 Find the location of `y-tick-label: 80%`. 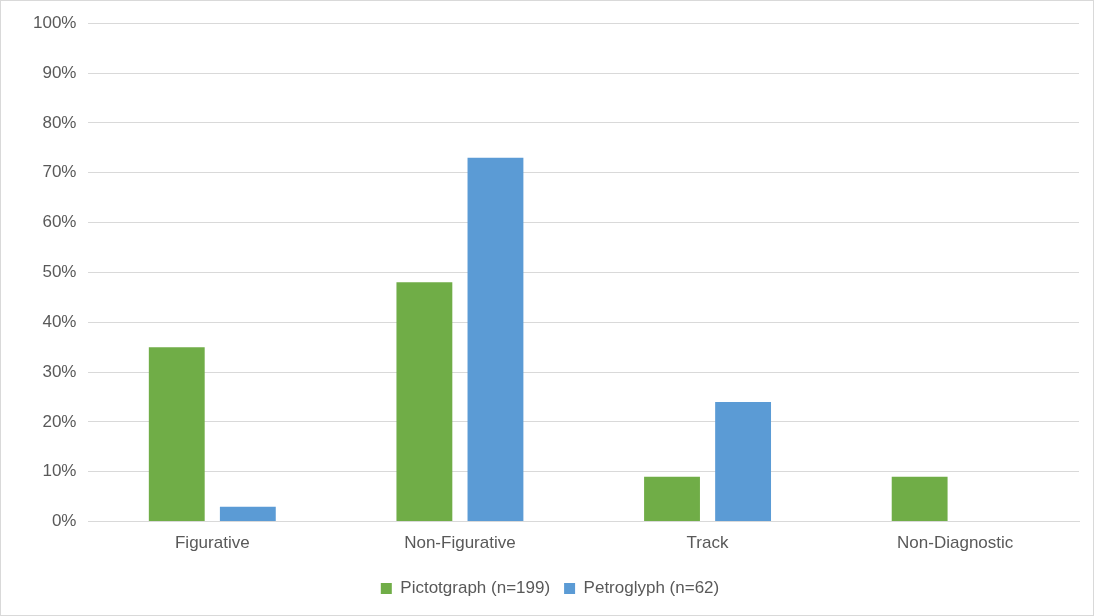

y-tick-label: 80% is located at coordinates (59, 122).